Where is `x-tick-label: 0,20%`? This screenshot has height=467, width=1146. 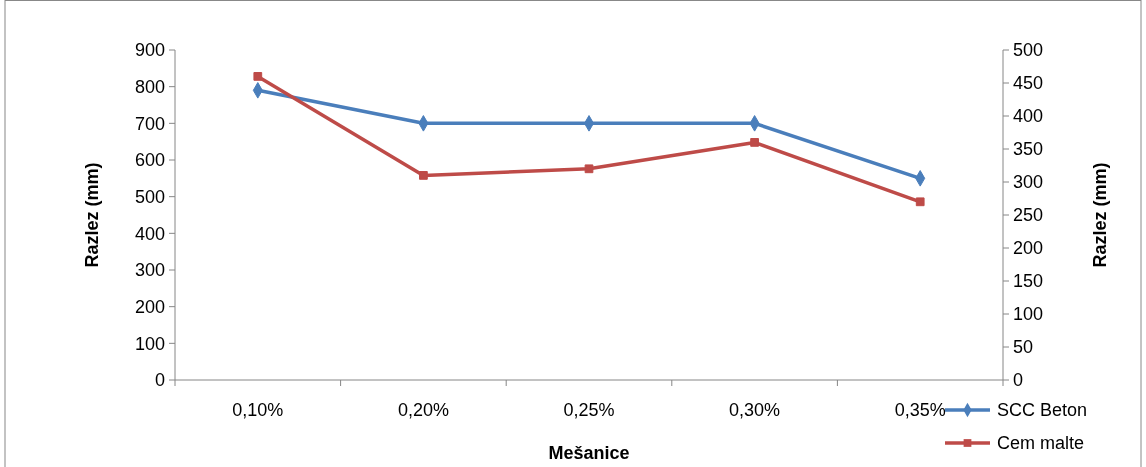 x-tick-label: 0,20% is located at coordinates (423, 410).